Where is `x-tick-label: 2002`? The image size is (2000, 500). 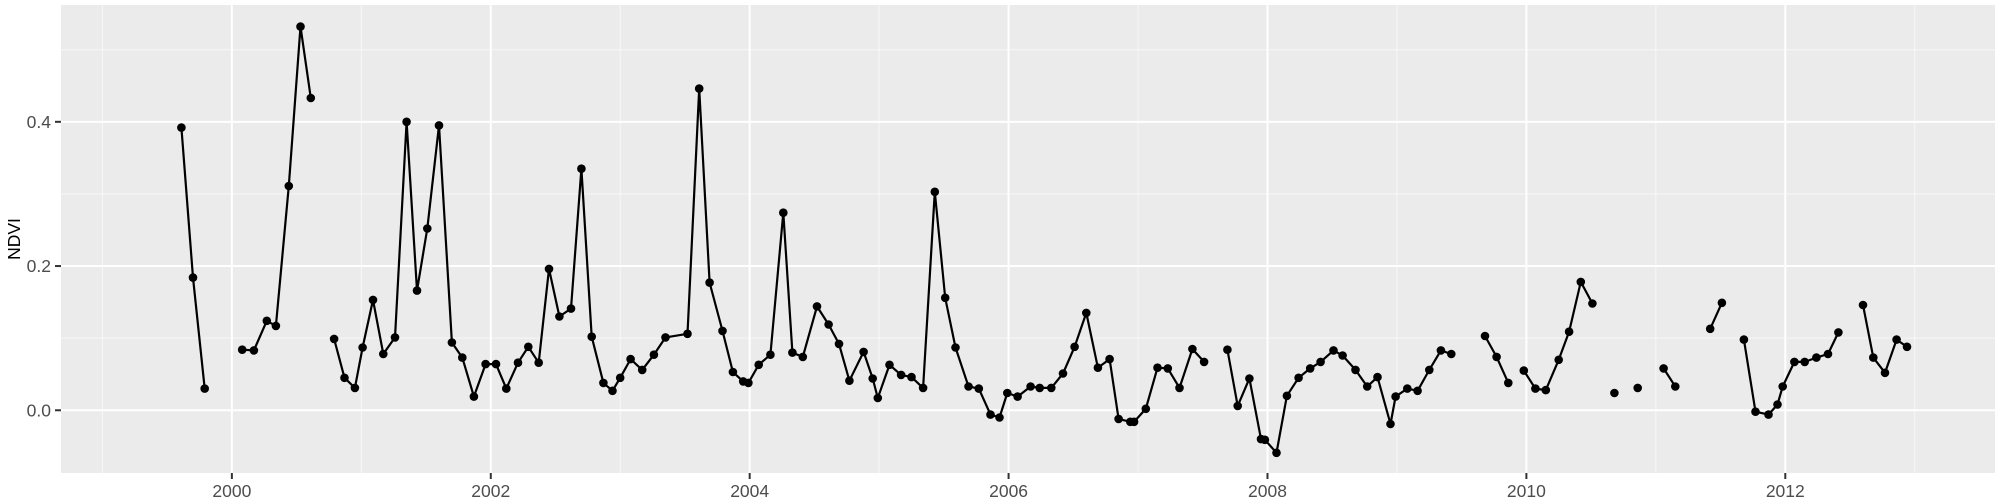
x-tick-label: 2002 is located at coordinates (490, 490).